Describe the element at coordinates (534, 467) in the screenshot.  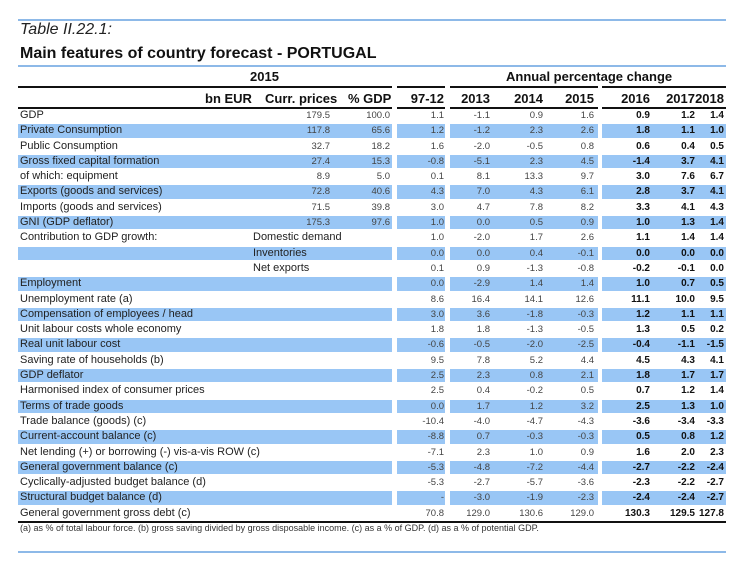
I see `cell-value: -7.2` at that location.